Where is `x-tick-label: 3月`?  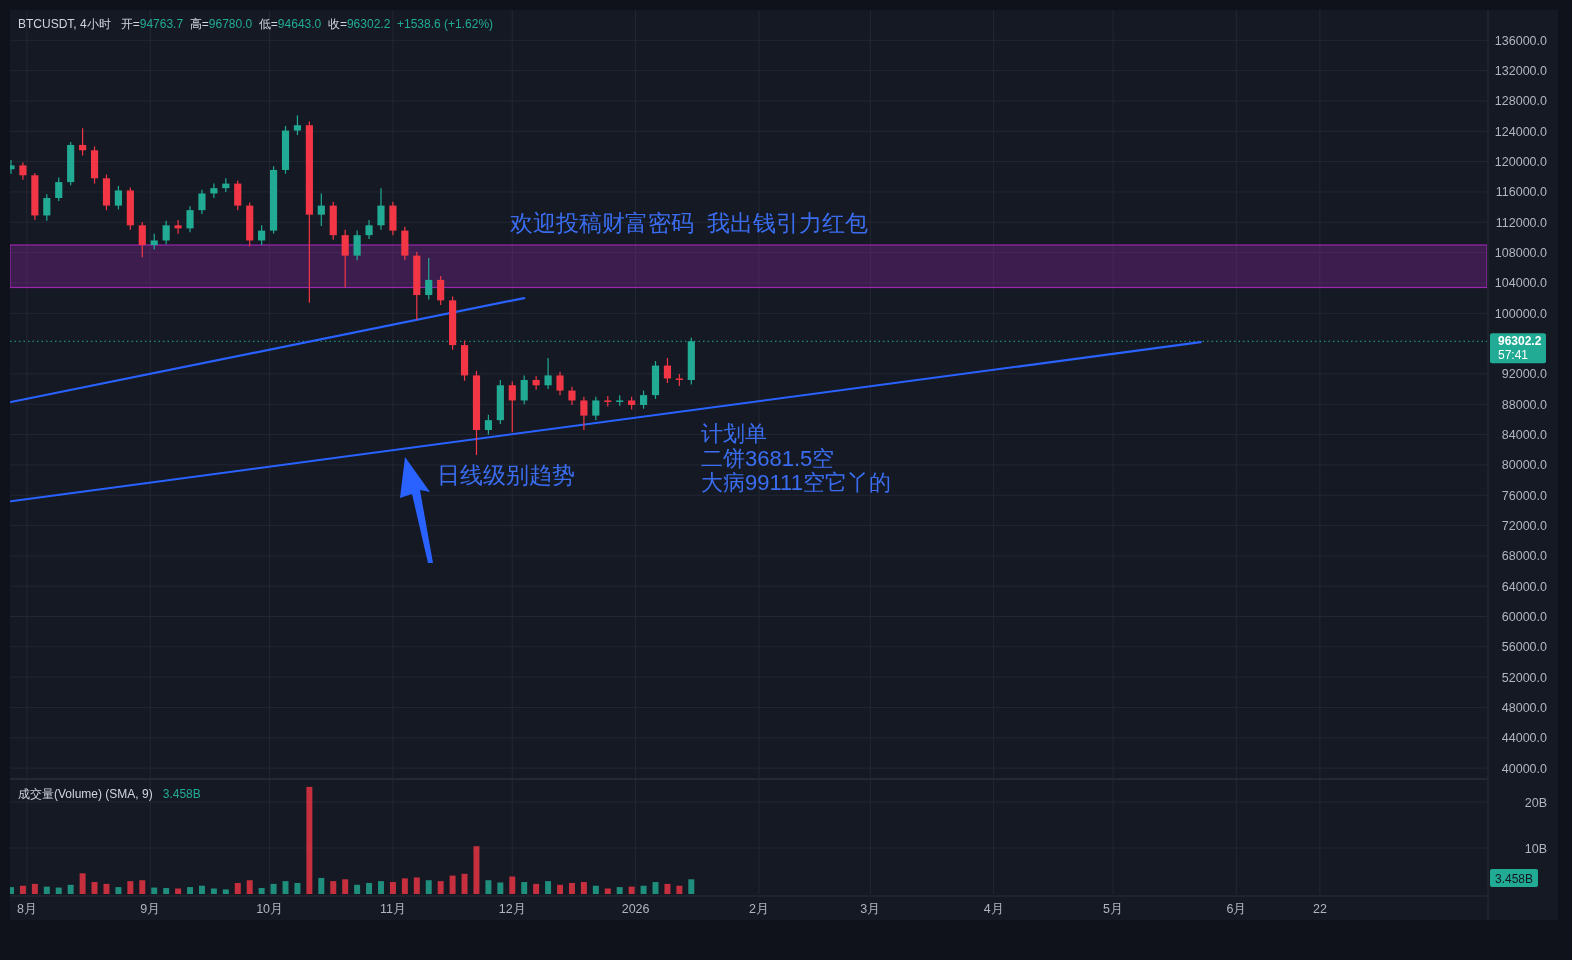
x-tick-label: 3月 is located at coordinates (870, 909).